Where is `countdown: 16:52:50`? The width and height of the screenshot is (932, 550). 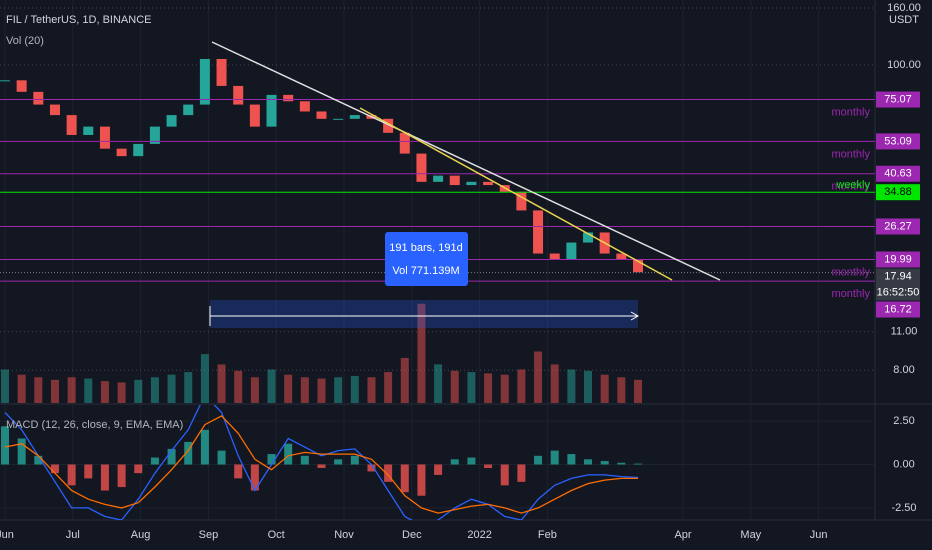
countdown: 16:52:50 is located at coordinates (898, 292).